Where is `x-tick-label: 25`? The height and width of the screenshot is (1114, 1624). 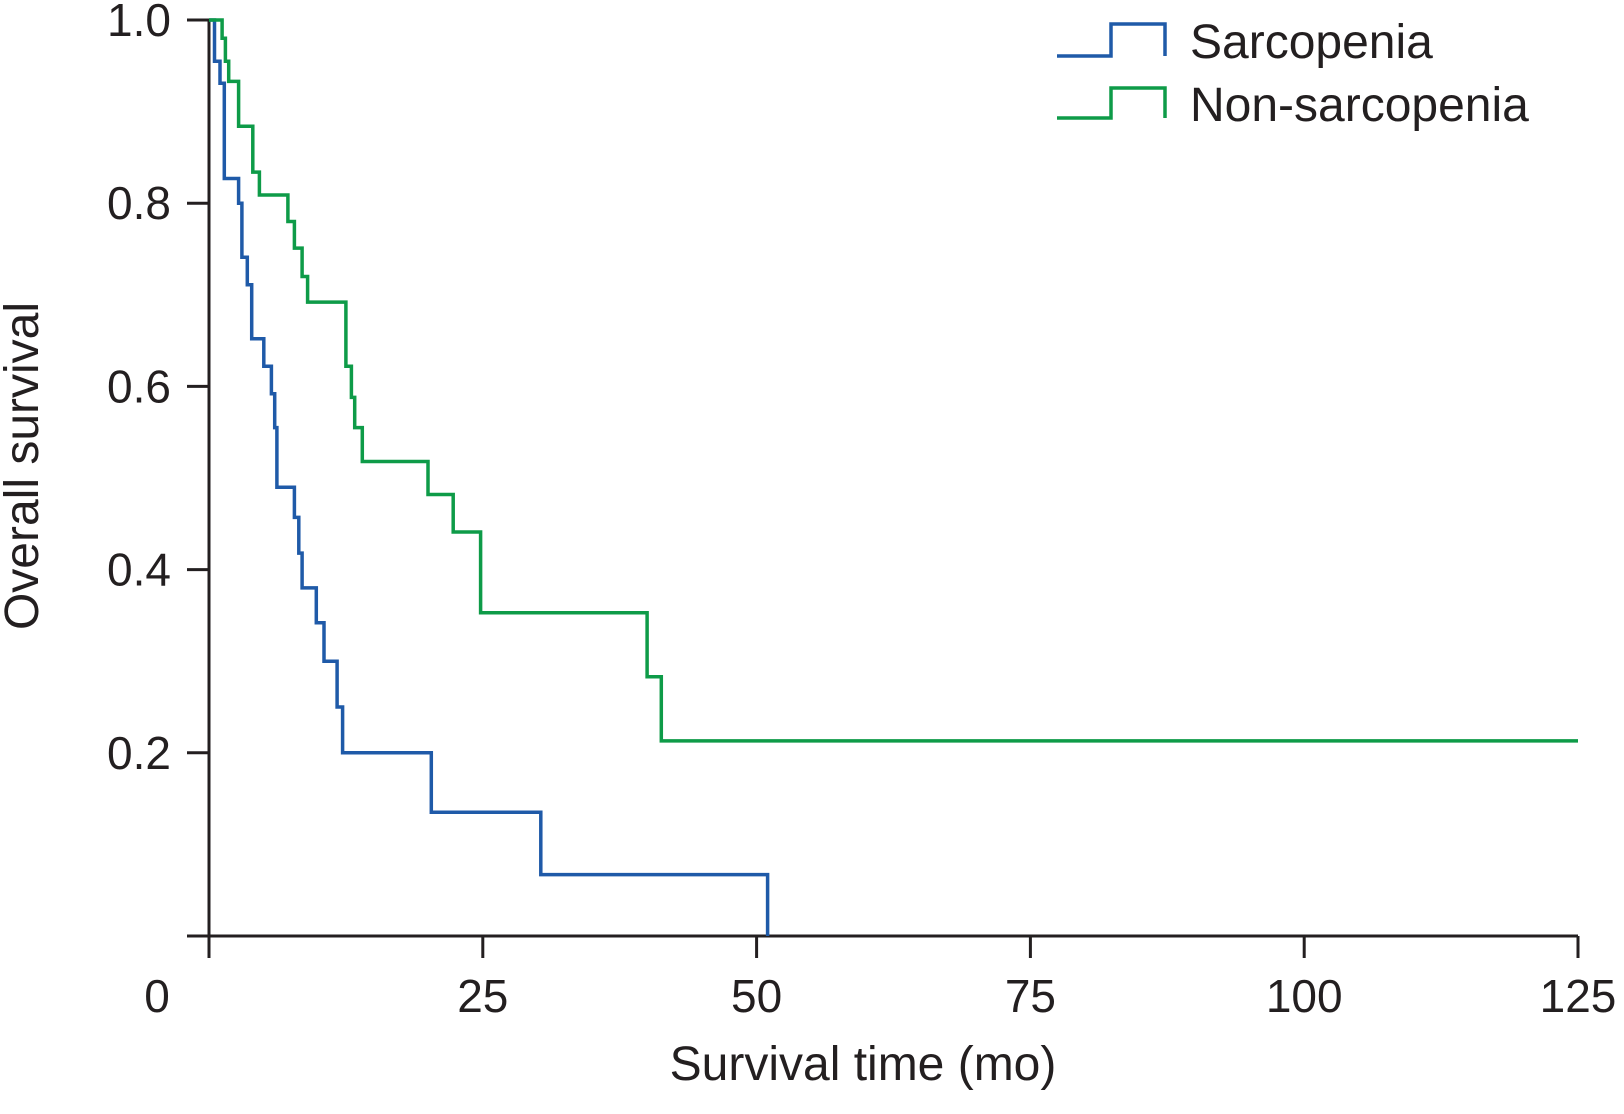 x-tick-label: 25 is located at coordinates (482, 996).